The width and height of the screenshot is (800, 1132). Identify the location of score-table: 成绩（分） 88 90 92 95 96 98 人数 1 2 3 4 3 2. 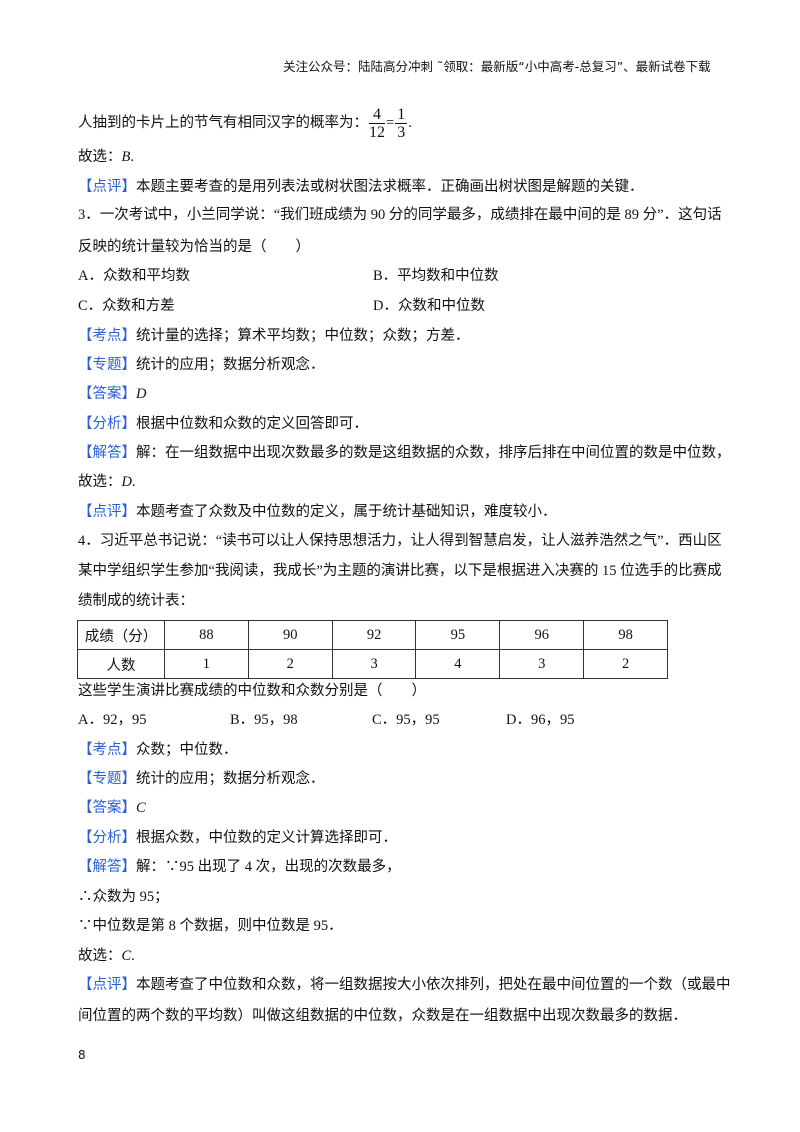
(372, 649).